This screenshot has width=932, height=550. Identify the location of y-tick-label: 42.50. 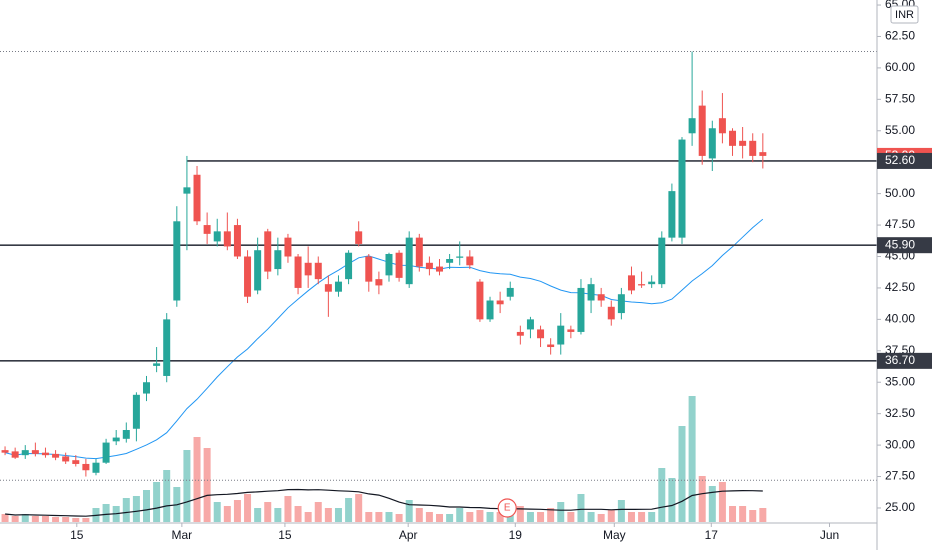
(900, 287).